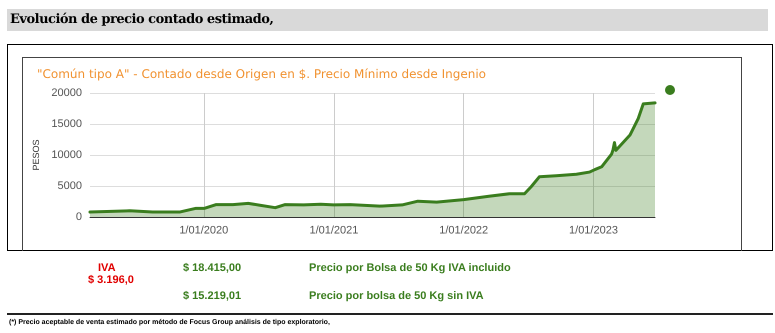  What do you see at coordinates (593, 230) in the screenshot?
I see `x-tick-label: 1/01/2023` at bounding box center [593, 230].